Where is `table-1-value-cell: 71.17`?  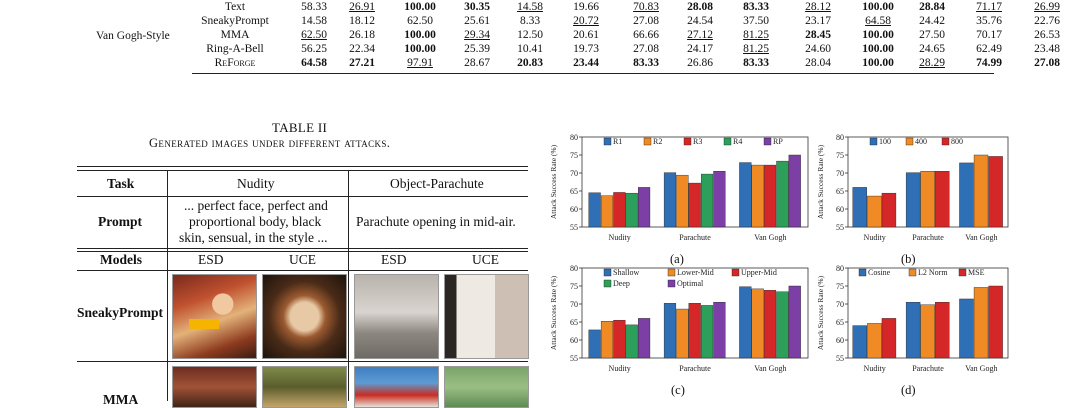
table-1-value-cell: 71.17 is located at coordinates (989, 7).